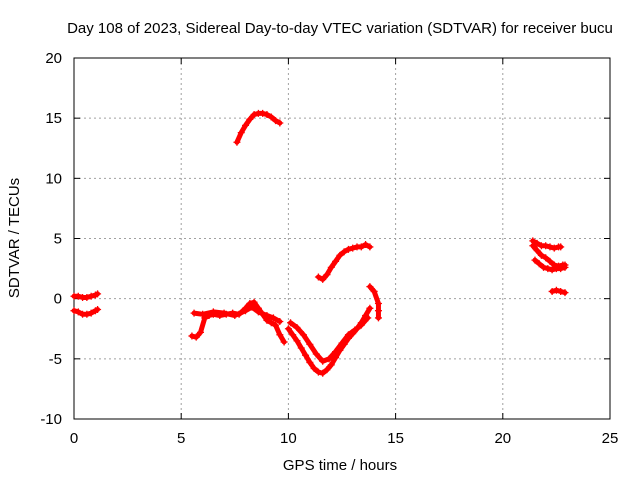 Image resolution: width=640 pixels, height=480 pixels. I want to click on x-axis-label: GPS time / hours, so click(340, 465).